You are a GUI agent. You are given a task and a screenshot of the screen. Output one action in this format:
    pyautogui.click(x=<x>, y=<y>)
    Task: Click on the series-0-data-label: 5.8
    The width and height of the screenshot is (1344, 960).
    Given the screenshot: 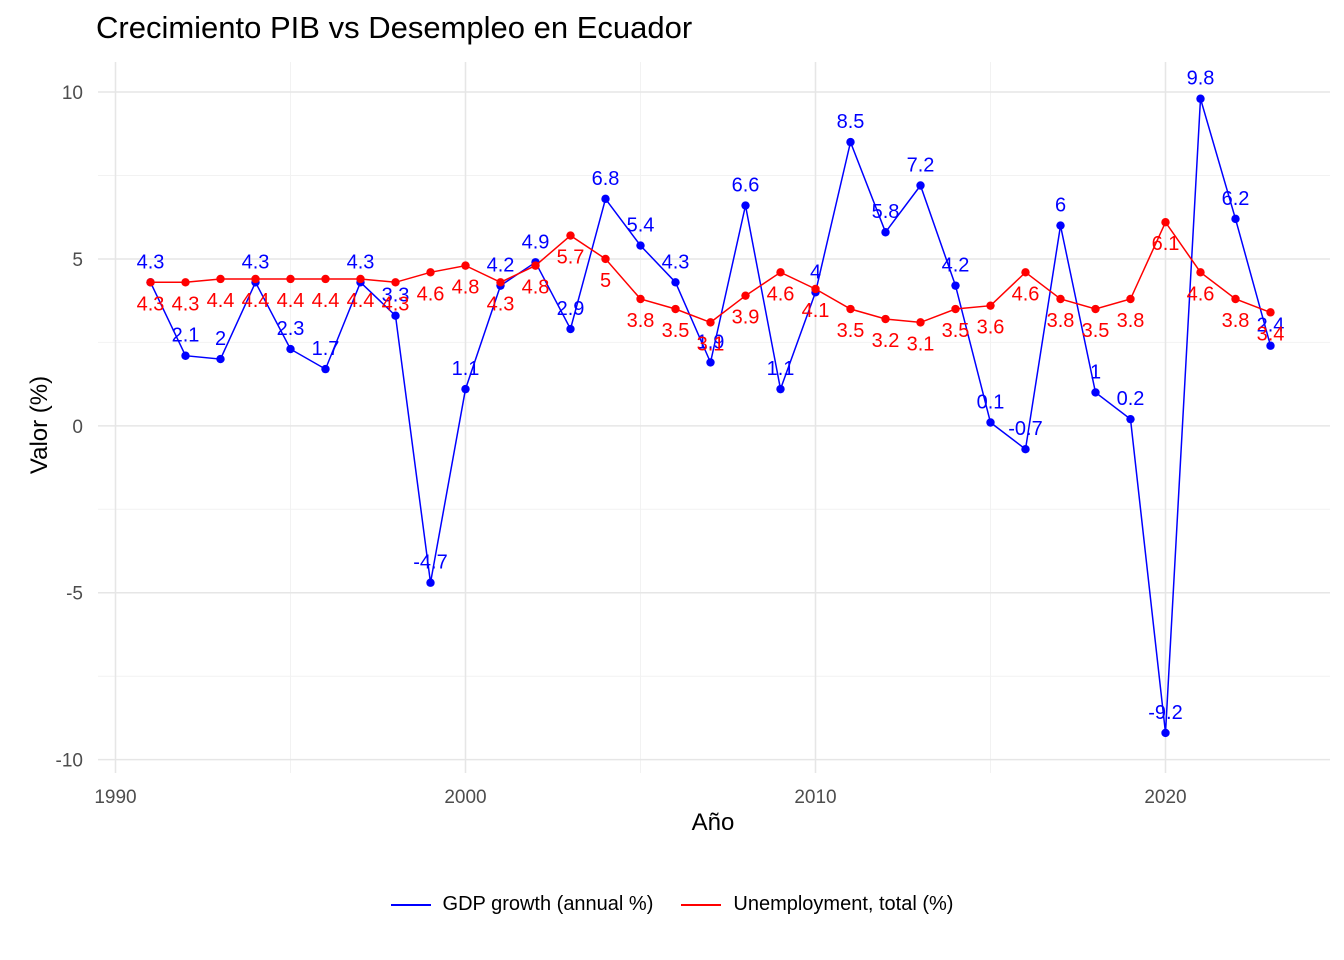 What is the action you would take?
    pyautogui.click(x=886, y=212)
    